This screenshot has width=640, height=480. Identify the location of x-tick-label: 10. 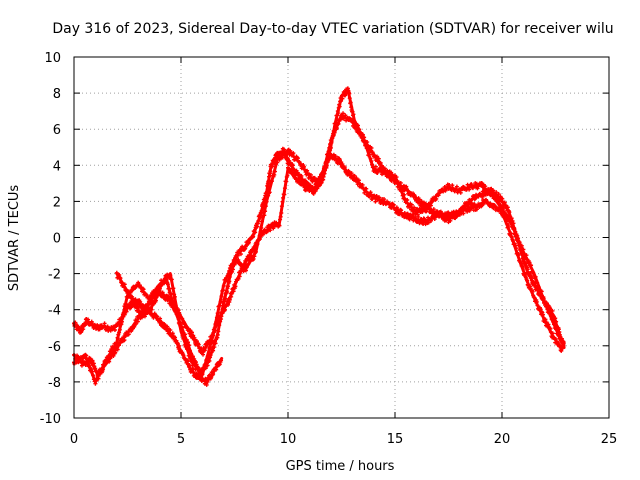
(288, 439).